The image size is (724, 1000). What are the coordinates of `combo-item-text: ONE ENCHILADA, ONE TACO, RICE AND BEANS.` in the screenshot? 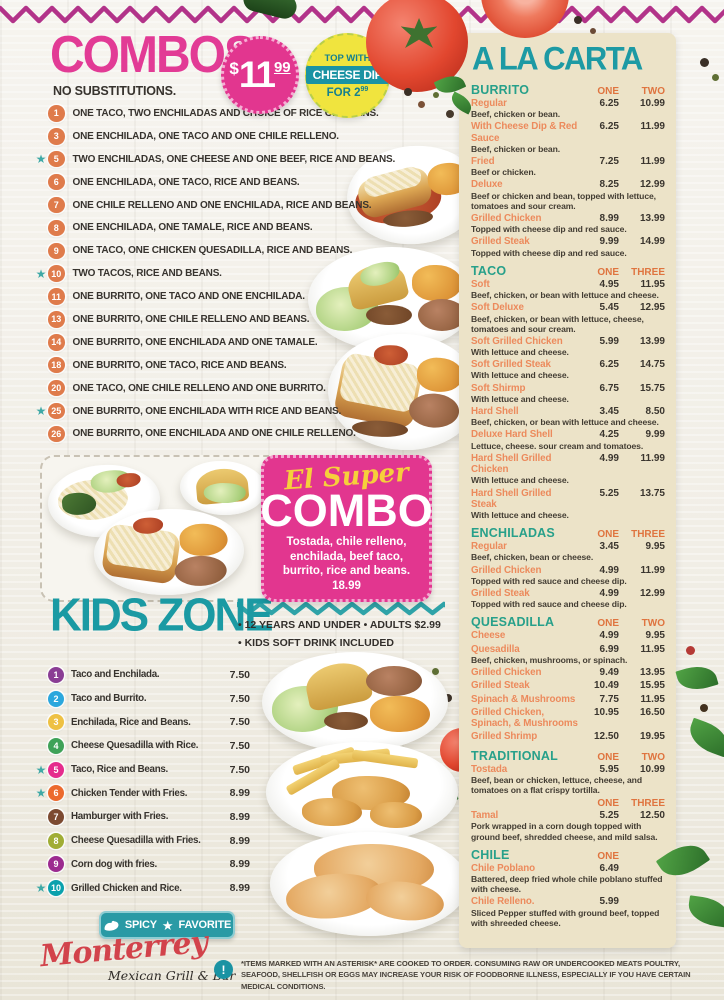 It's located at (186, 182).